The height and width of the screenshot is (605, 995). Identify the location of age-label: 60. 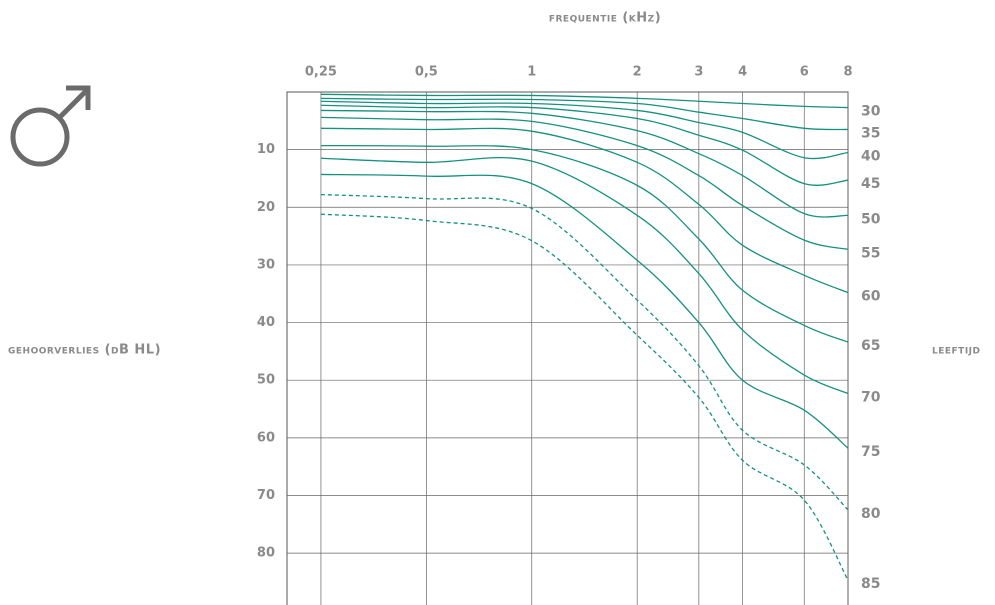
(871, 297).